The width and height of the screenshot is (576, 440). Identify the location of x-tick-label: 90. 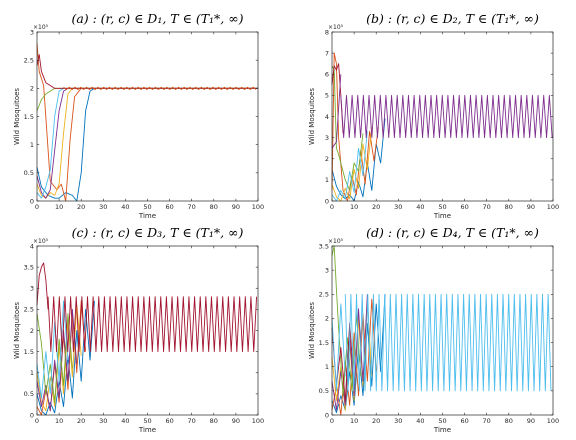
(531, 207).